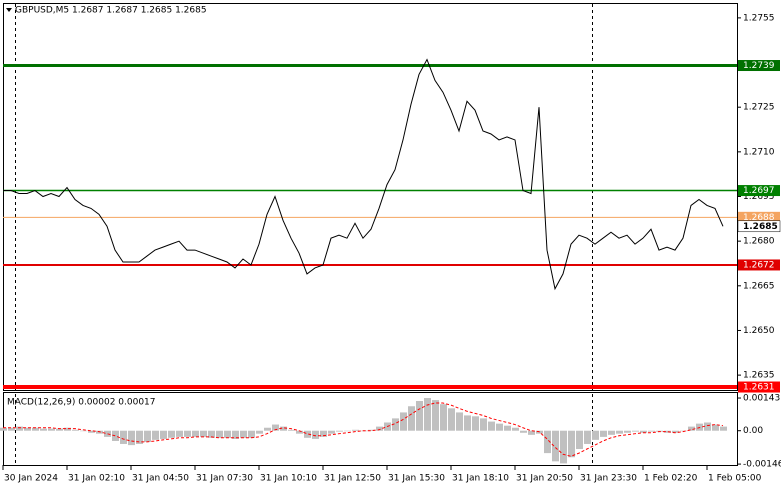 The image size is (781, 489). Describe the element at coordinates (762, 465) in the screenshot. I see `y-tick-label: -0.00146` at that location.